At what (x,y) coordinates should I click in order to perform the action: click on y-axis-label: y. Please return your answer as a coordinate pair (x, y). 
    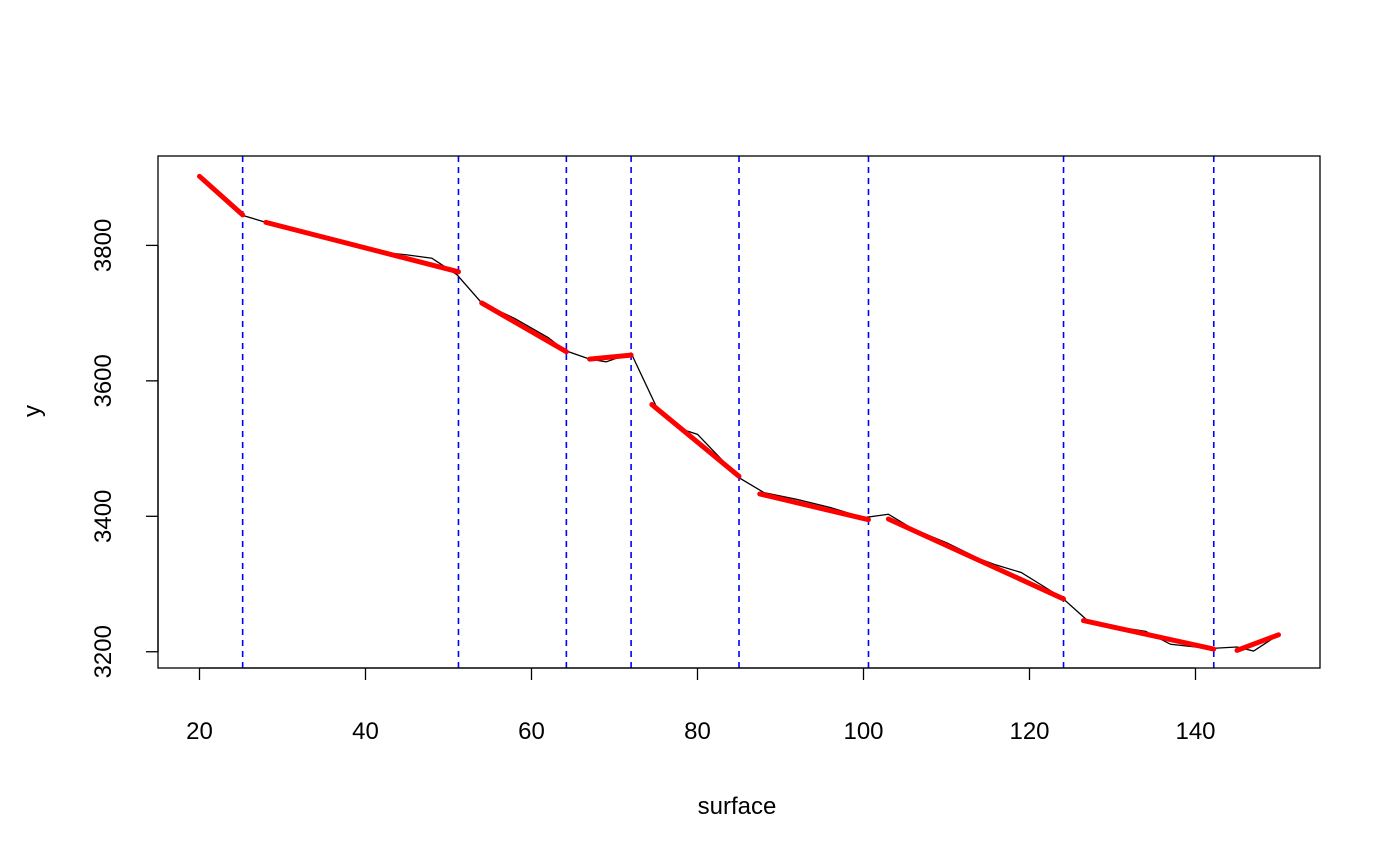
    Looking at the image, I should click on (32, 411).